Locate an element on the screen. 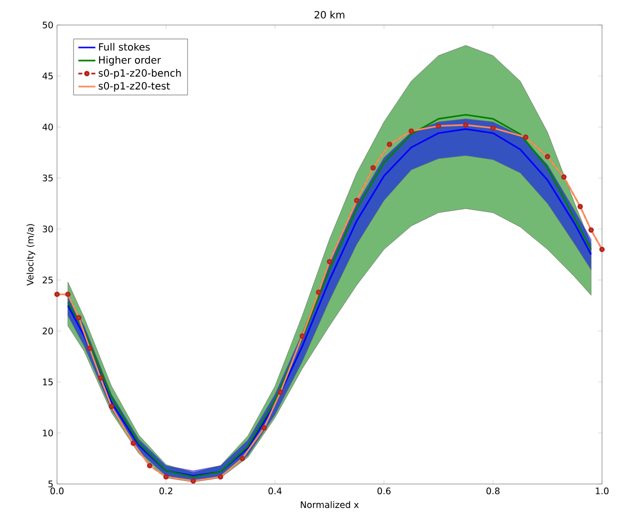 The height and width of the screenshot is (517, 617). y-tick-label: 40 is located at coordinates (47, 127).